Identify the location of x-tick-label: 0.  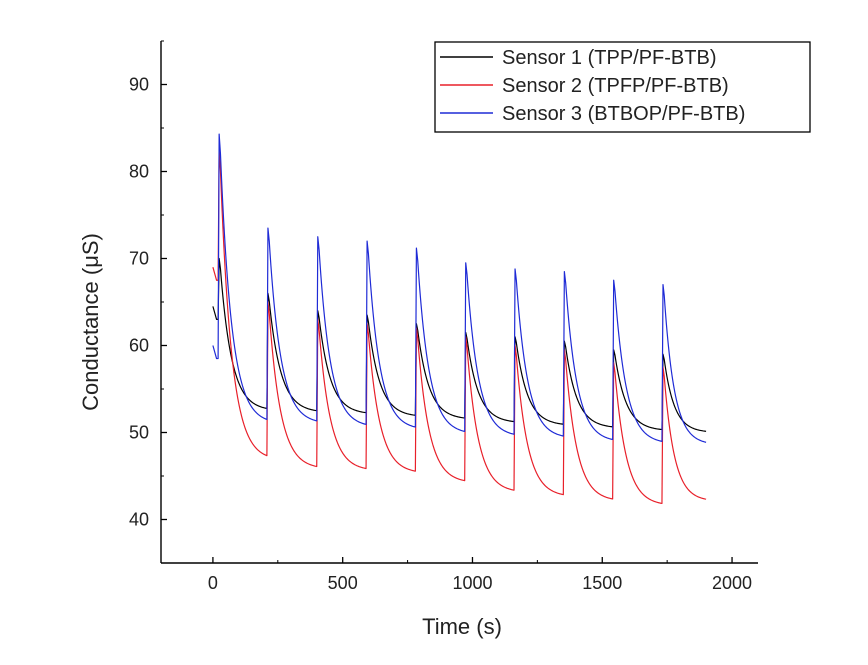
(213, 583).